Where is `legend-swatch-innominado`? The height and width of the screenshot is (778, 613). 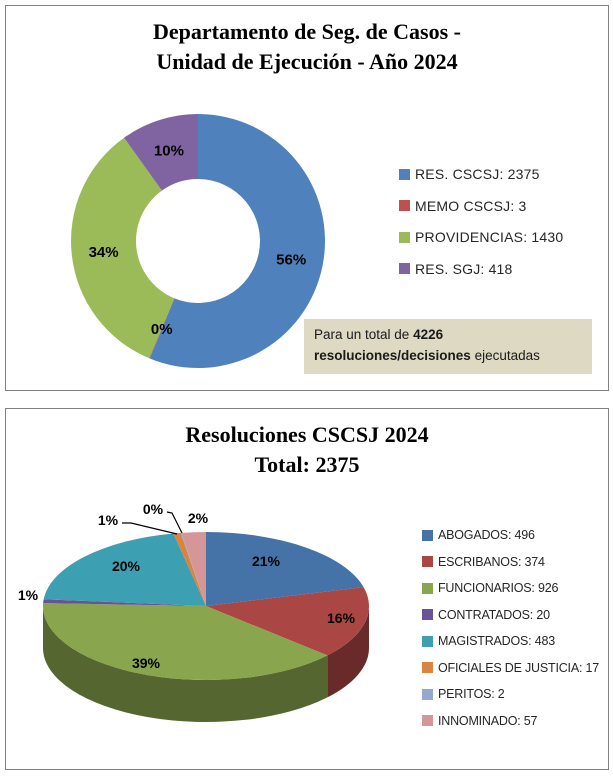
legend-swatch-innominado is located at coordinates (427, 720).